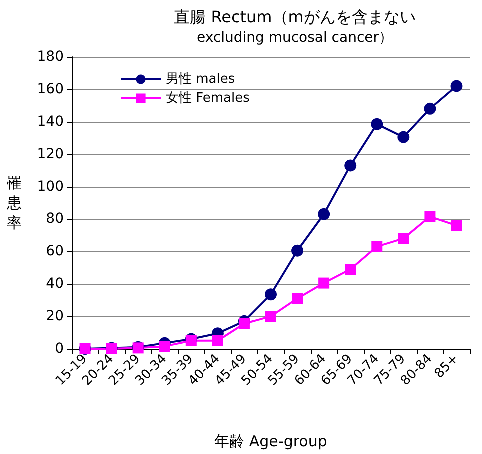 This screenshot has width=482, height=454. Describe the element at coordinates (271, 441) in the screenshot. I see `x-axis-title: 年齢 Age-group` at that location.